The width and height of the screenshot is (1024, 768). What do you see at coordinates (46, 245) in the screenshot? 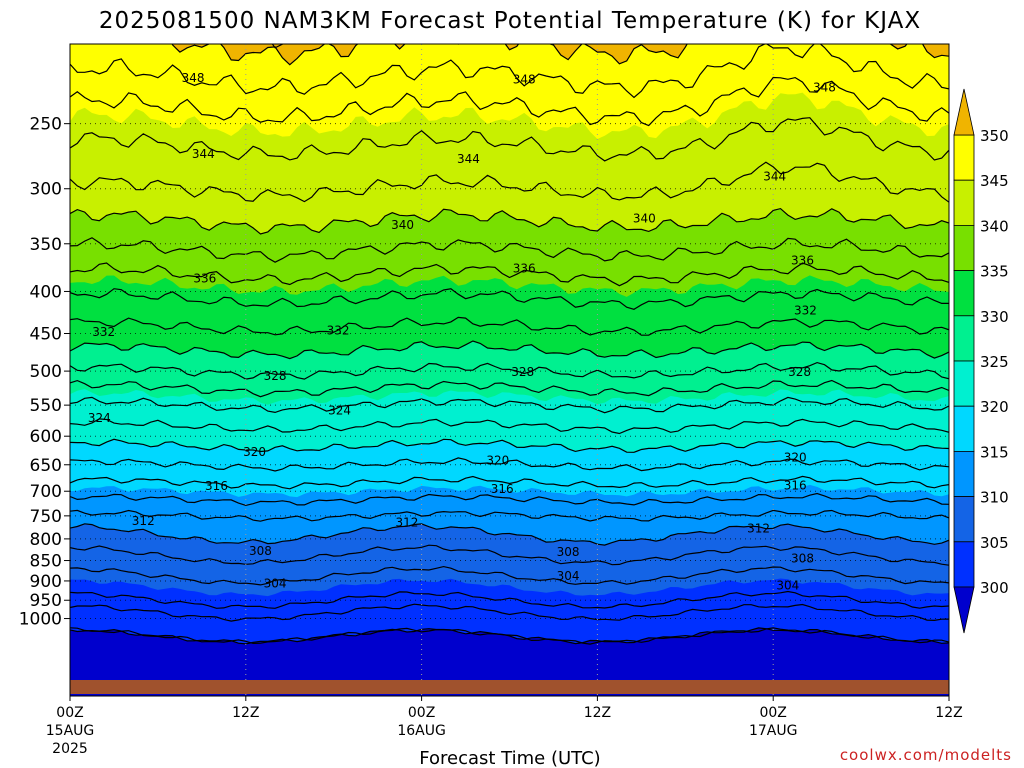
I see `y-tick-label: 350` at bounding box center [46, 245].